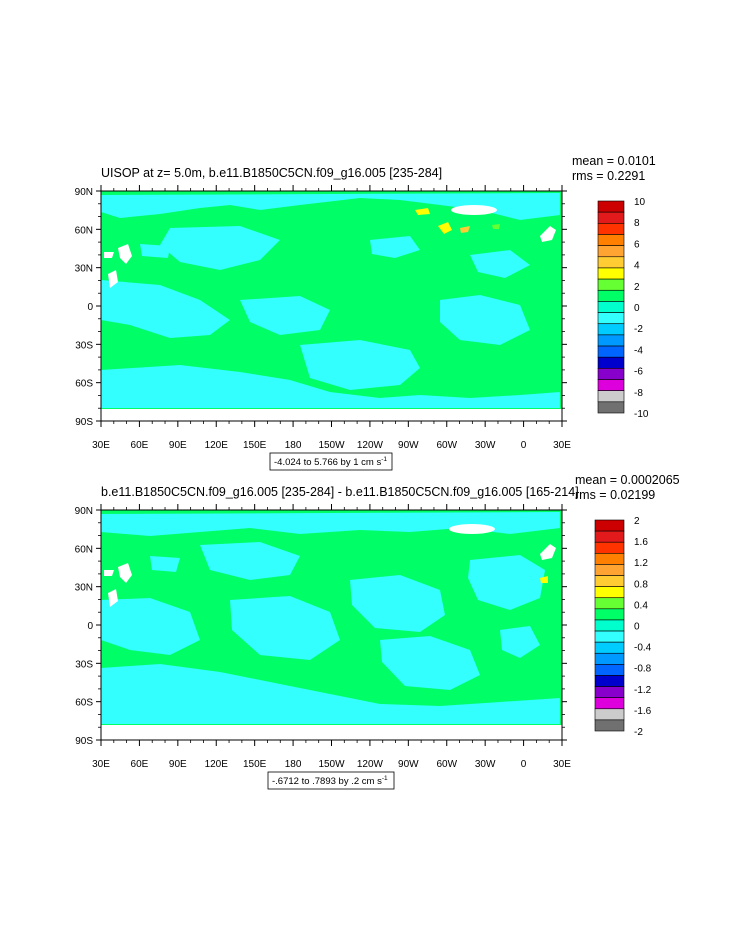 The height and width of the screenshot is (945, 733). I want to click on panel-2-mean: mean = 0.0002065, so click(627, 480).